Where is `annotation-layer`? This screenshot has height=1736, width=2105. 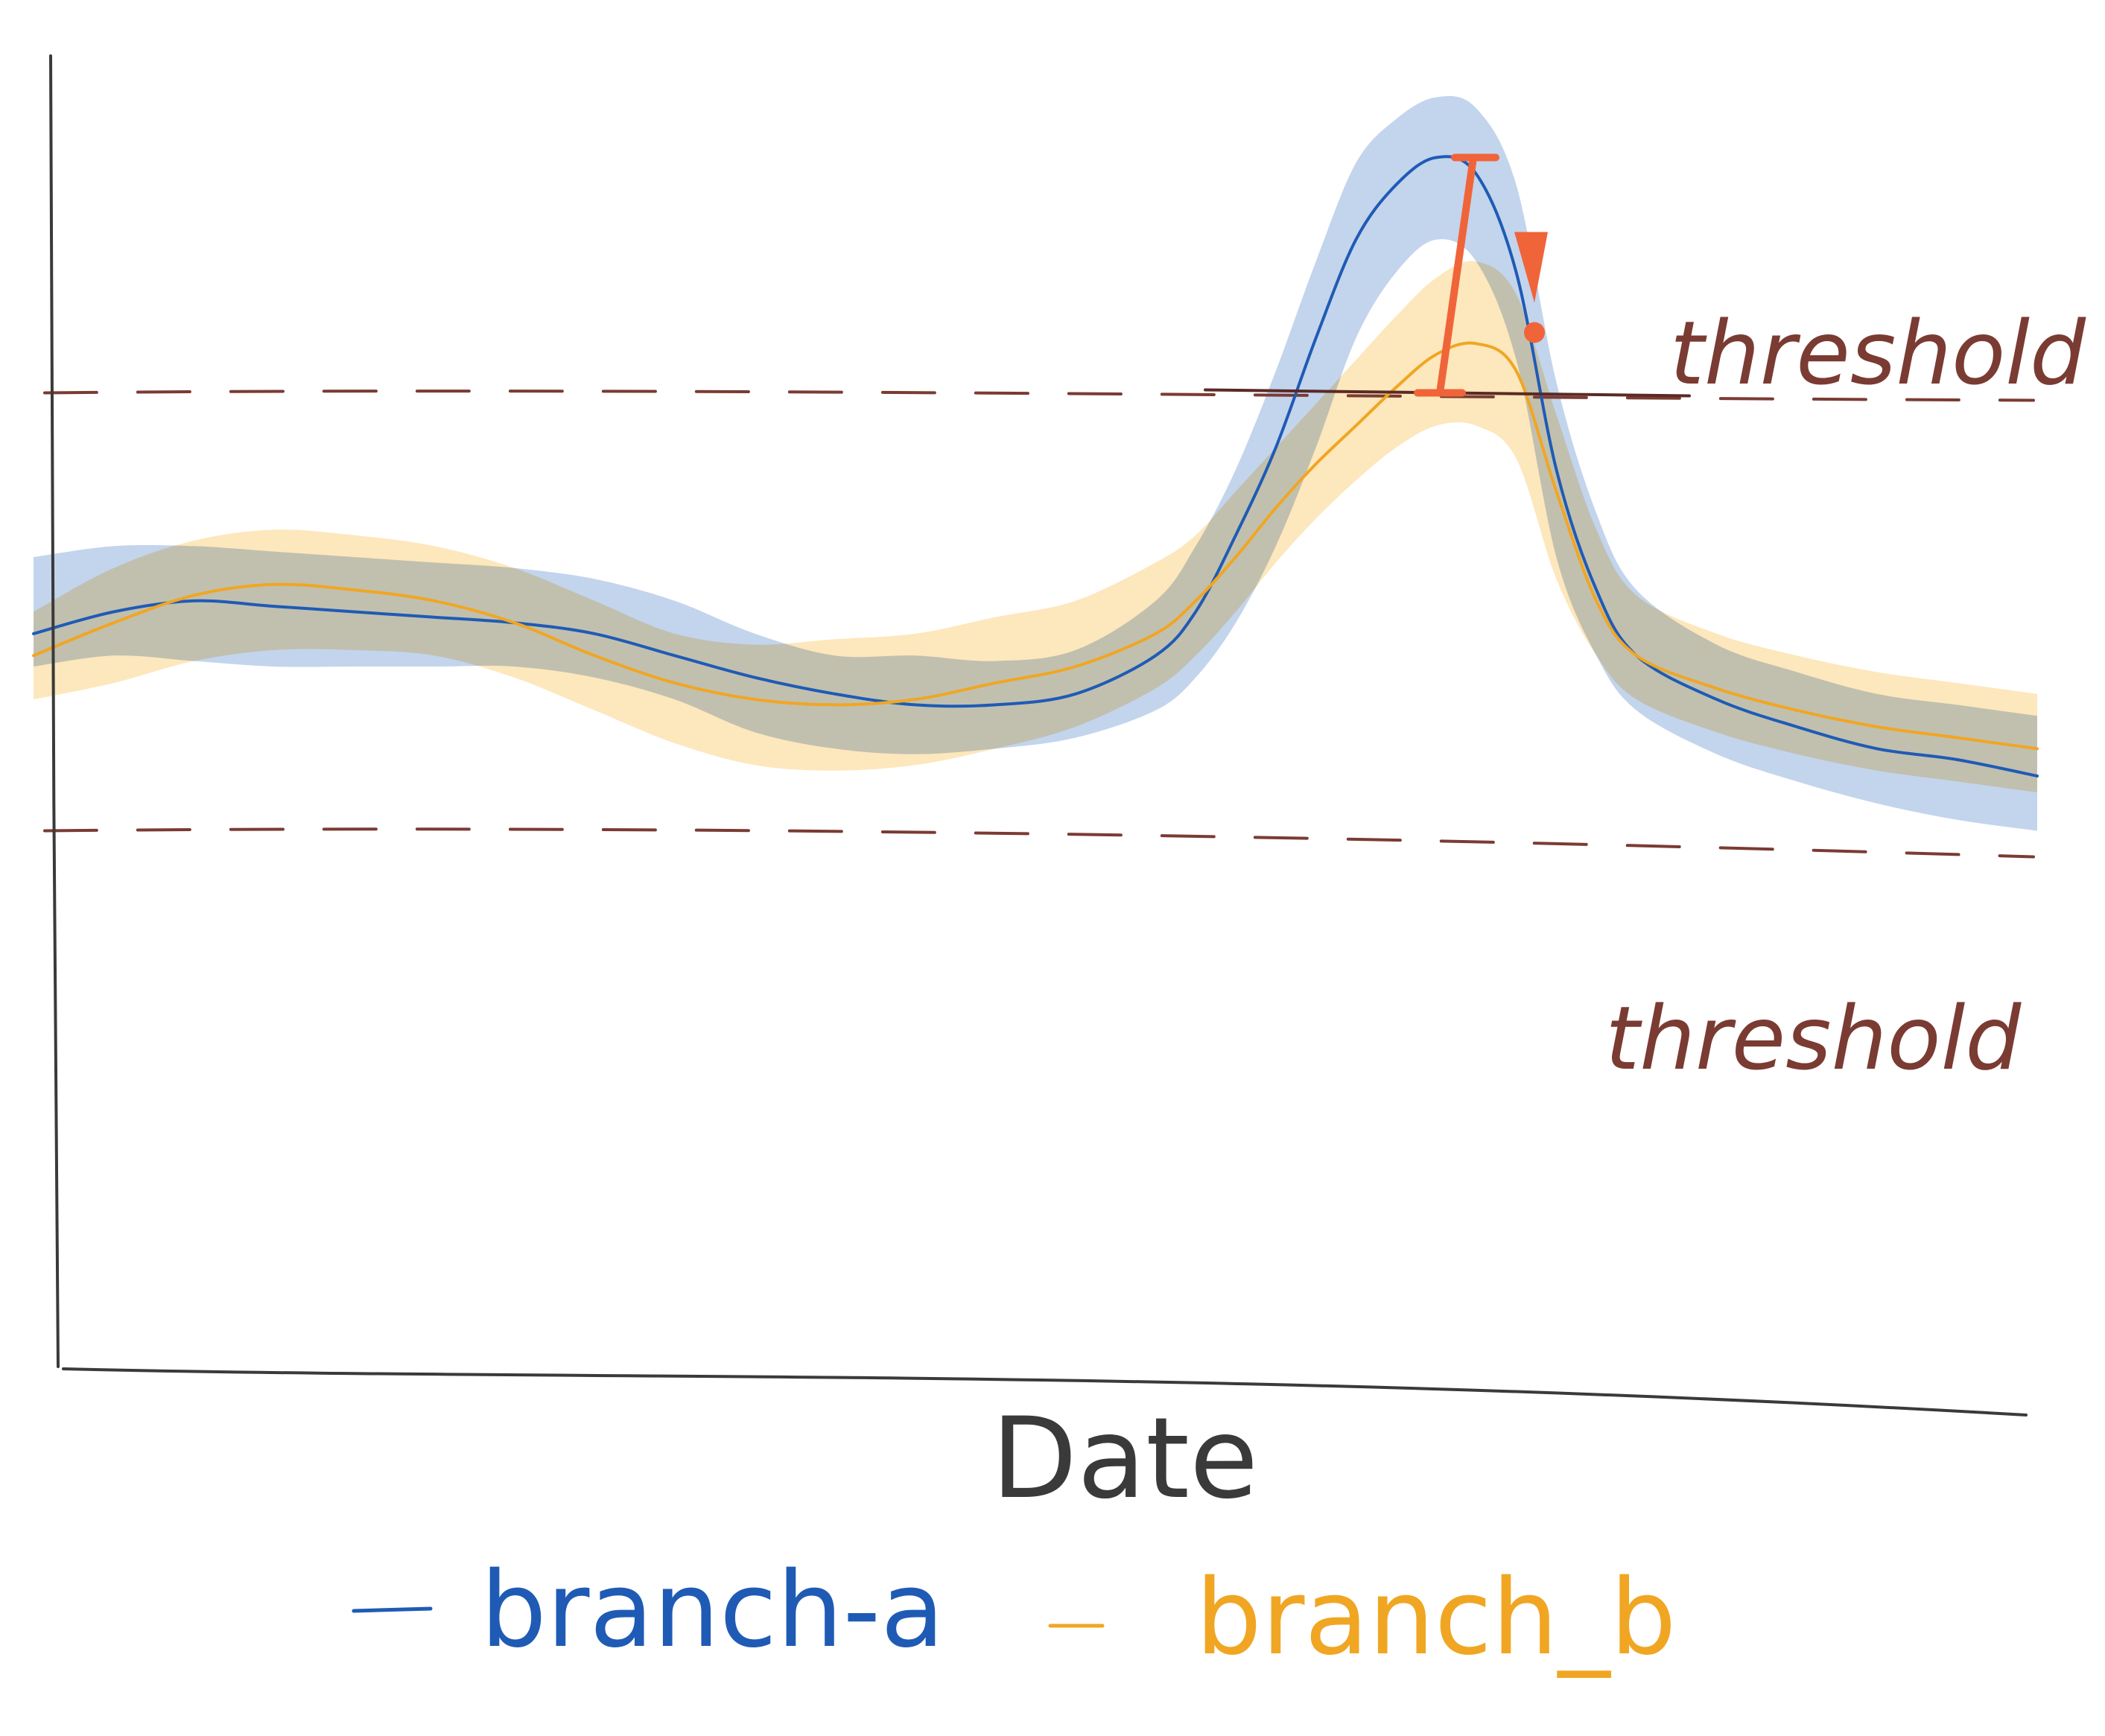
annotation-layer is located at coordinates (1447, 275).